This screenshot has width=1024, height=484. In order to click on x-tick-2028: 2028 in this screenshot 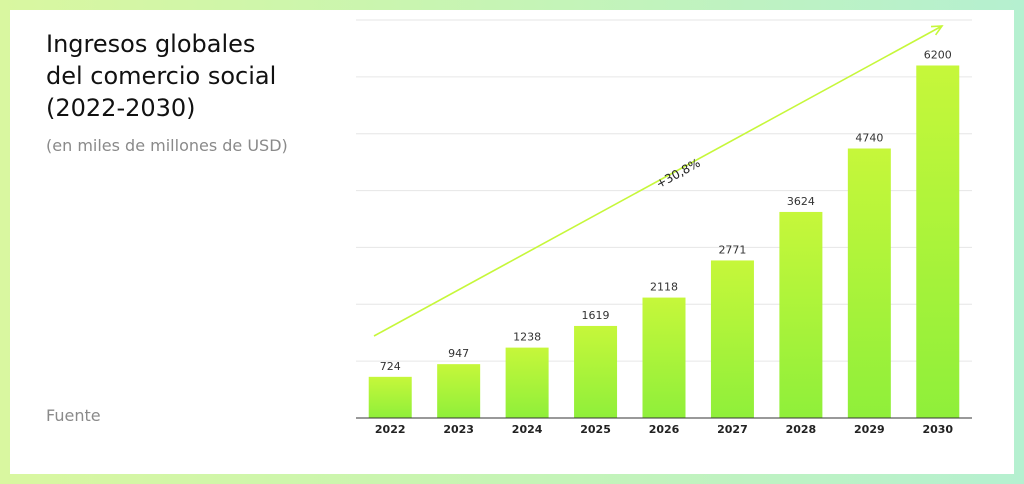, I will do `click(801, 429)`.